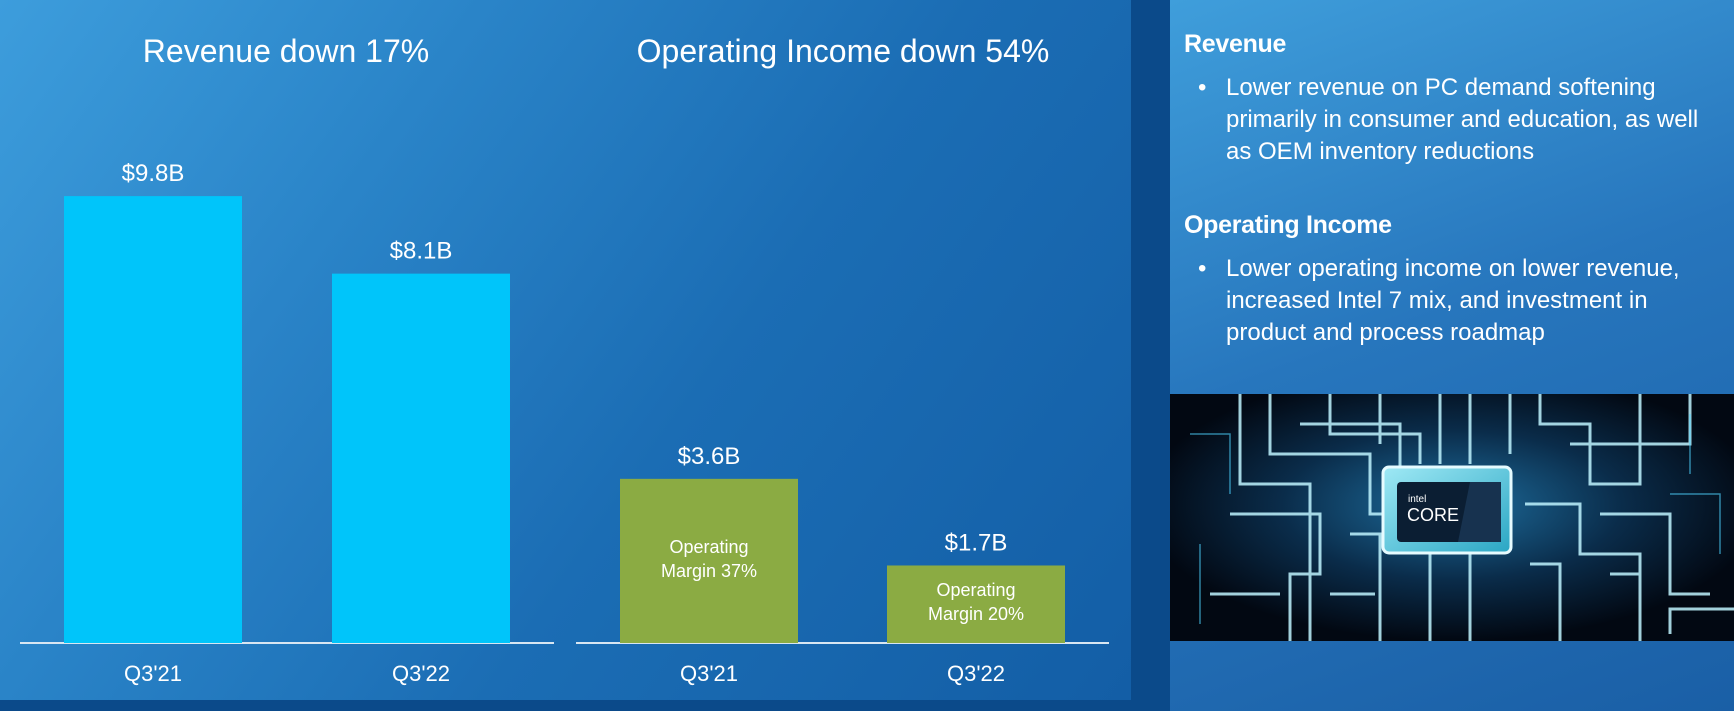  I want to click on operating-income-heading: Operating Income, so click(1288, 225).